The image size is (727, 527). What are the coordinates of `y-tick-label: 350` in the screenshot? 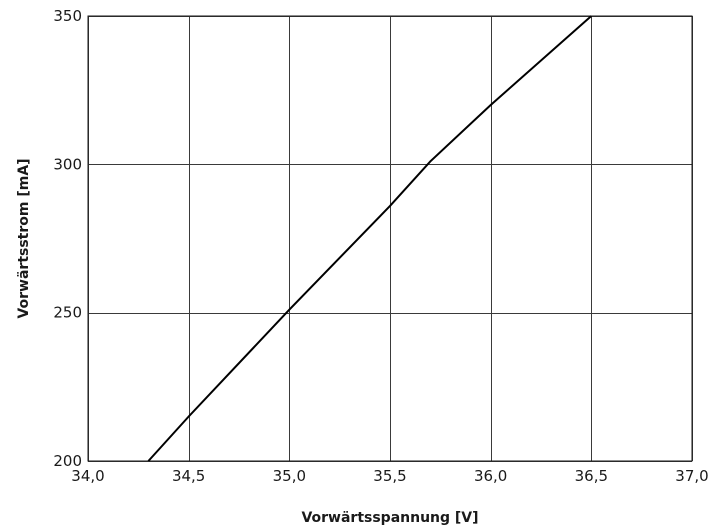 It's located at (67, 16).